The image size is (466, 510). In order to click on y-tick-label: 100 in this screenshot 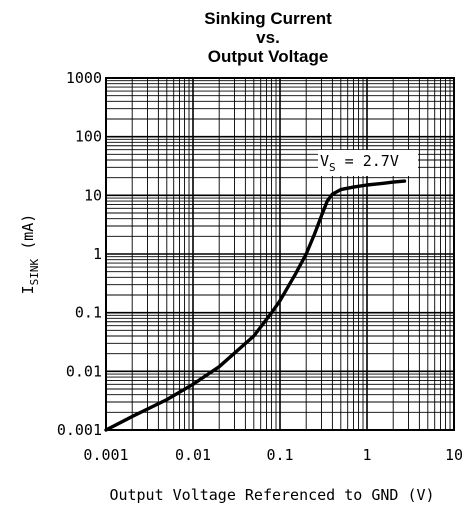, I will do `click(88, 137)`.